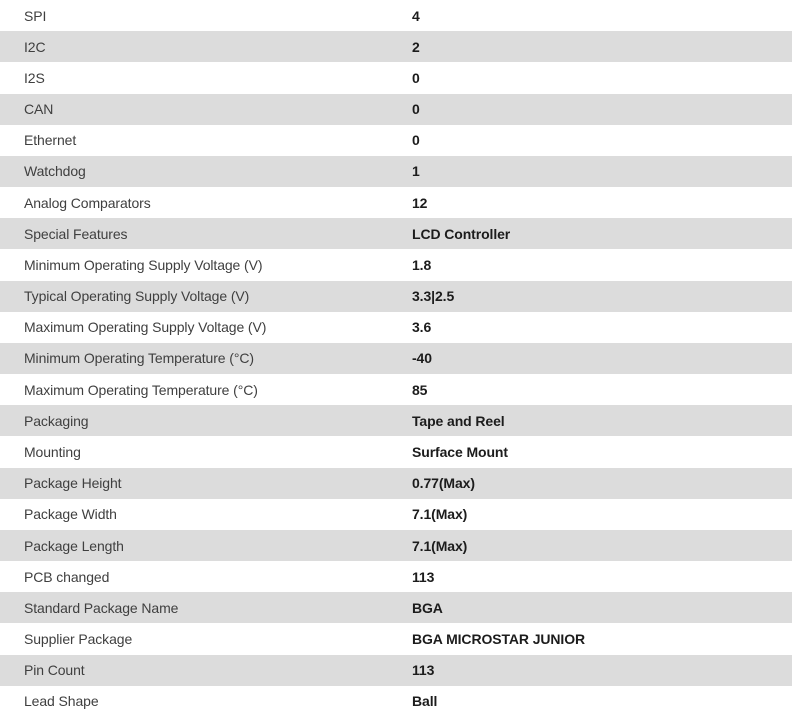  Describe the element at coordinates (458, 420) in the screenshot. I see `spec-value: Tape and Reel` at that location.